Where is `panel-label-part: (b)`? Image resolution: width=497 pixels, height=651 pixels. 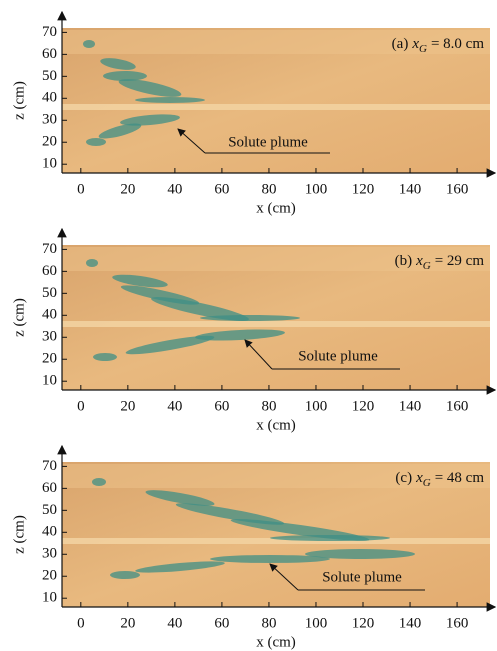
panel-label-part: (b) is located at coordinates (404, 261).